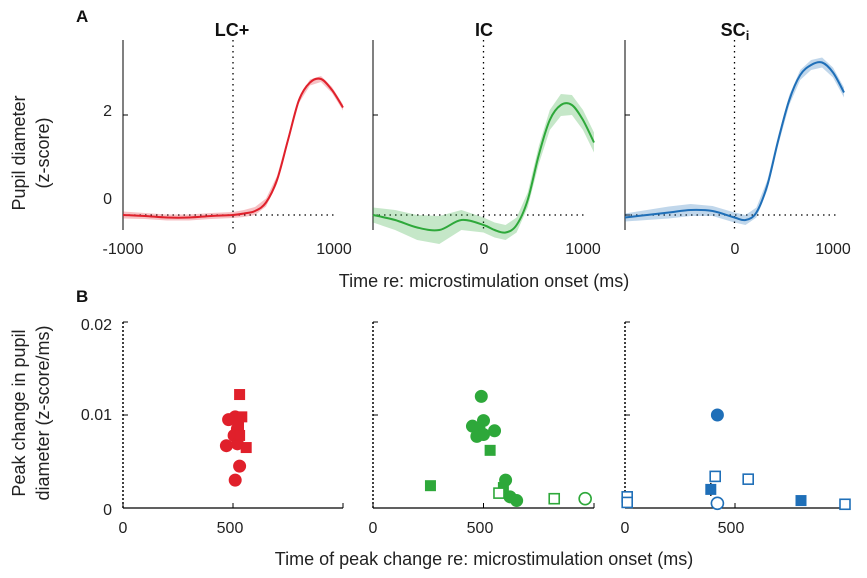 This screenshot has height=578, width=867. I want to click on ic-xtick-0: 0, so click(484, 249).